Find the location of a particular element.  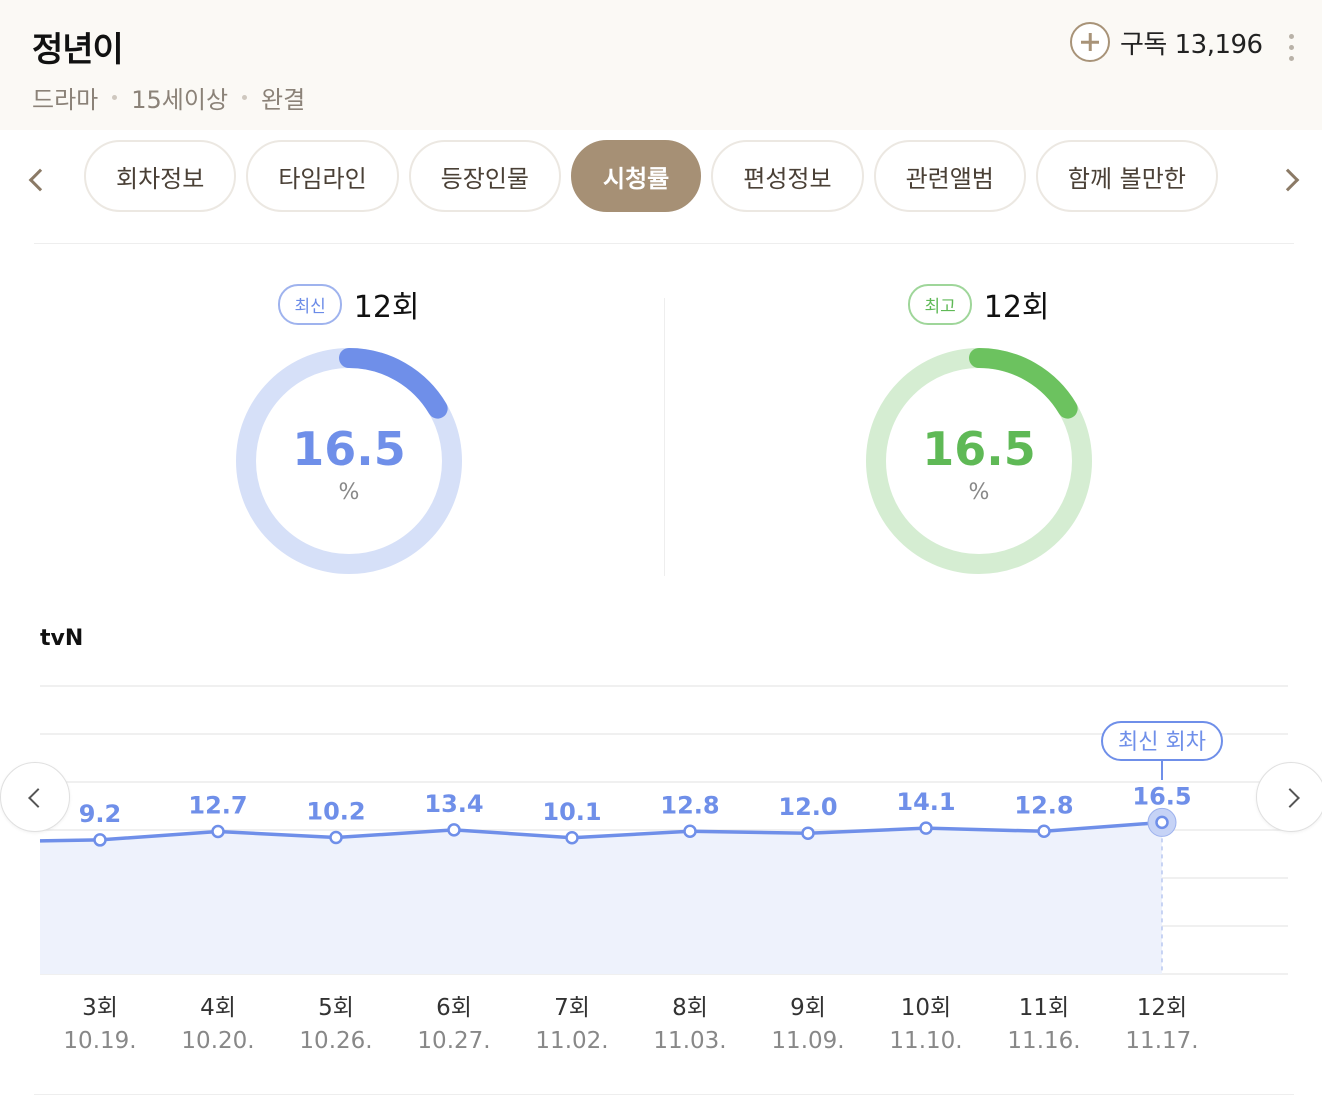

subscribe-button: 구독 13,196 is located at coordinates (1166, 42).